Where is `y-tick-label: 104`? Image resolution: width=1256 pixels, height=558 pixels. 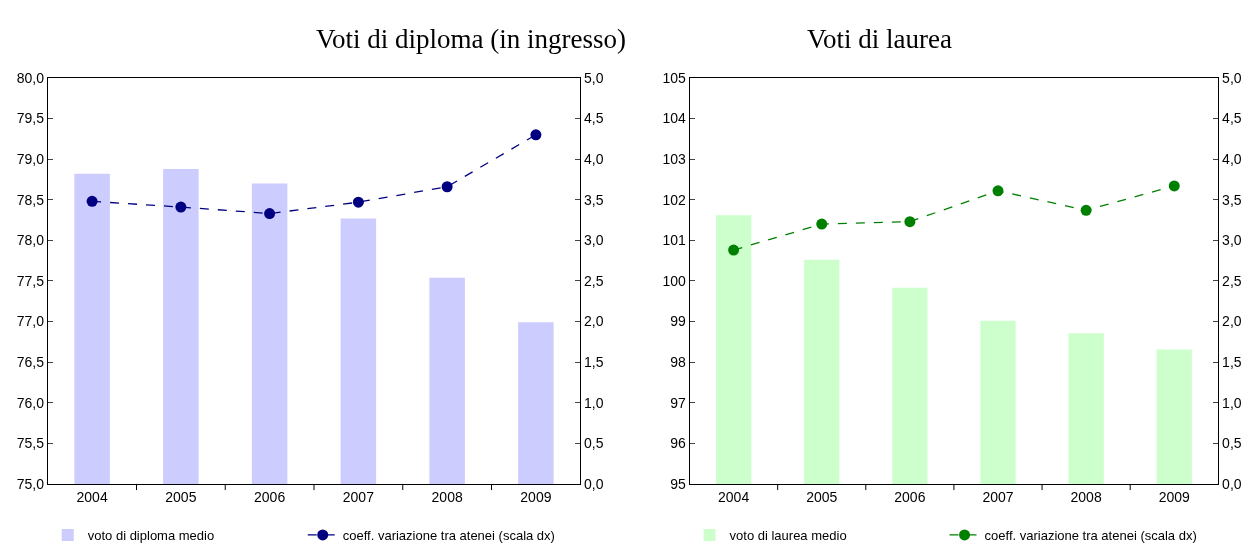
y-tick-label: 104 is located at coordinates (674, 118).